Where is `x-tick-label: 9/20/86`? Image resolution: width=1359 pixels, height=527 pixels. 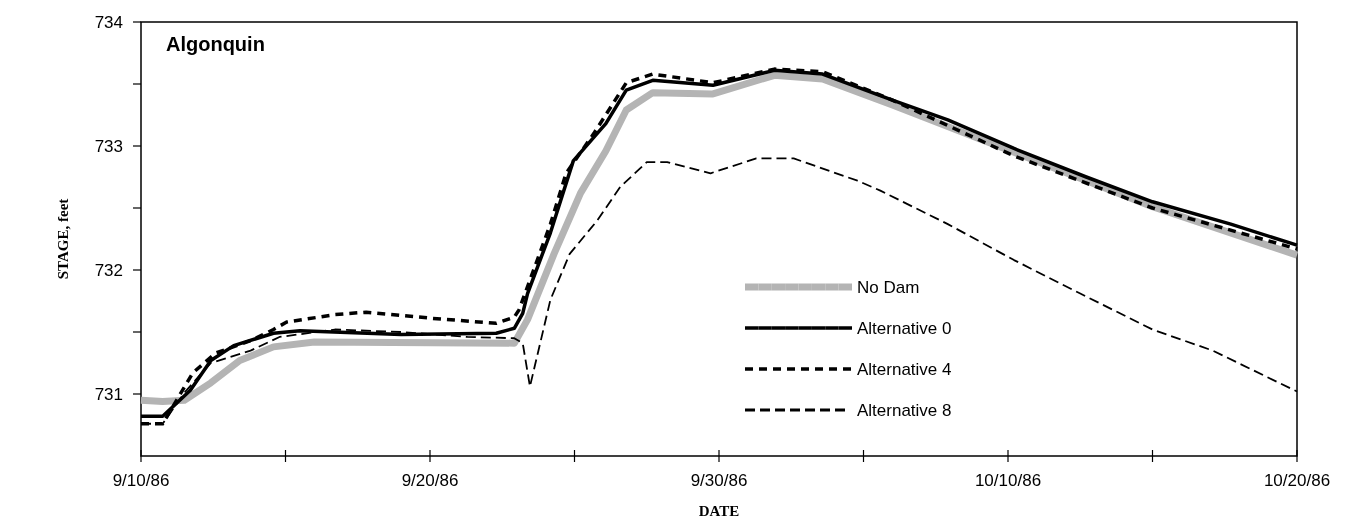 x-tick-label: 9/20/86 is located at coordinates (430, 480).